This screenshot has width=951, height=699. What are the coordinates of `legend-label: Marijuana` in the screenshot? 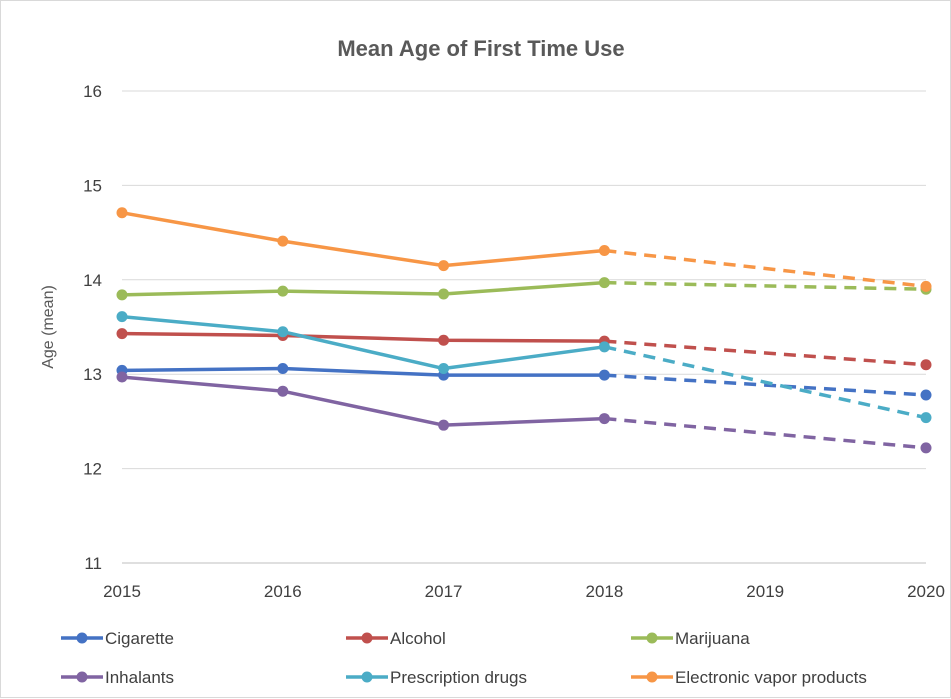 It's located at (712, 638).